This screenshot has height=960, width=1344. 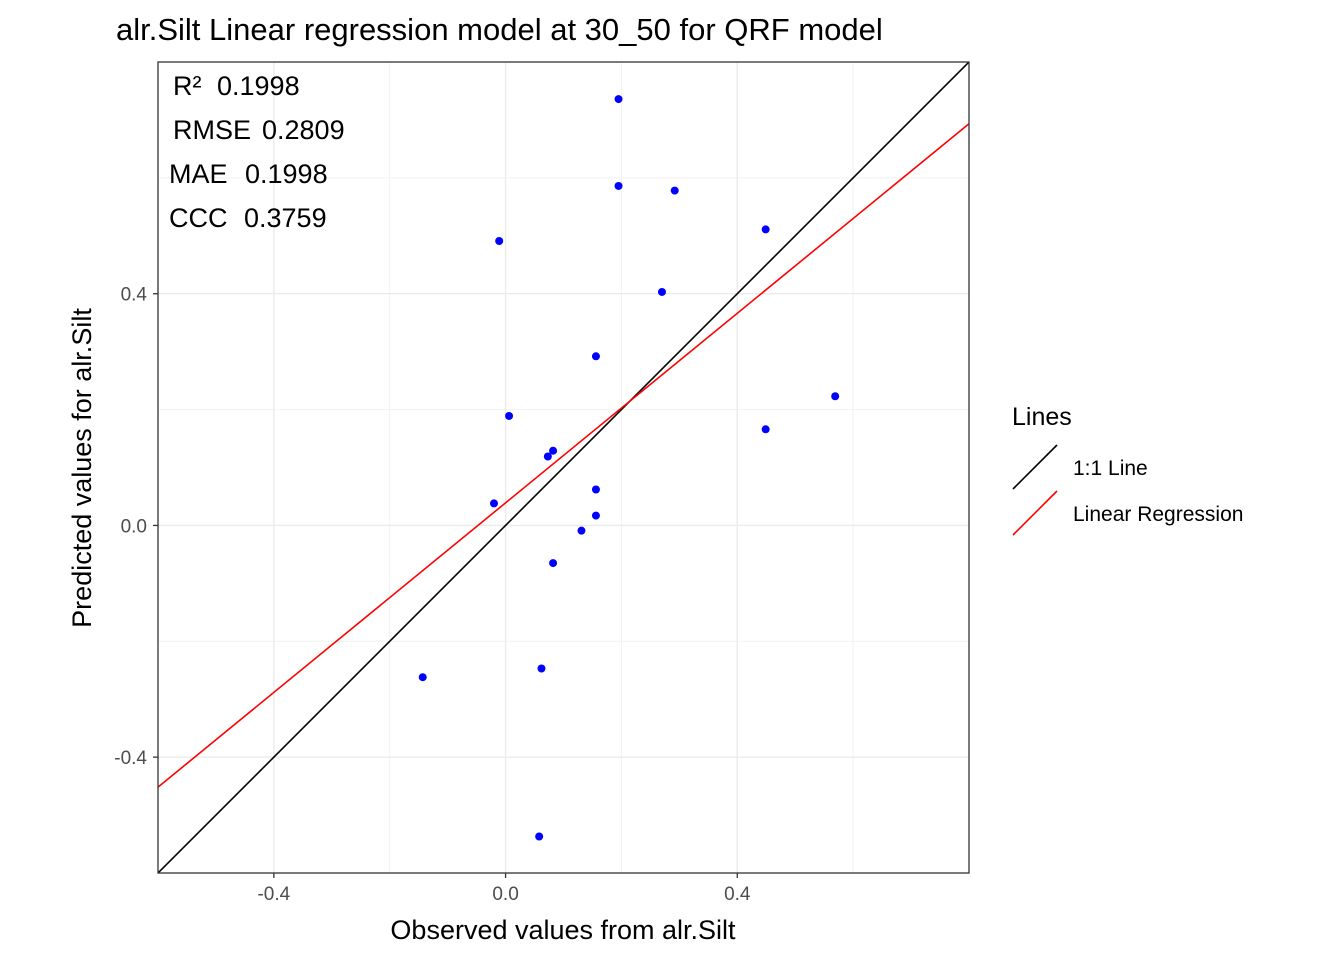 I want to click on legend-title: Lines, so click(x=1042, y=417).